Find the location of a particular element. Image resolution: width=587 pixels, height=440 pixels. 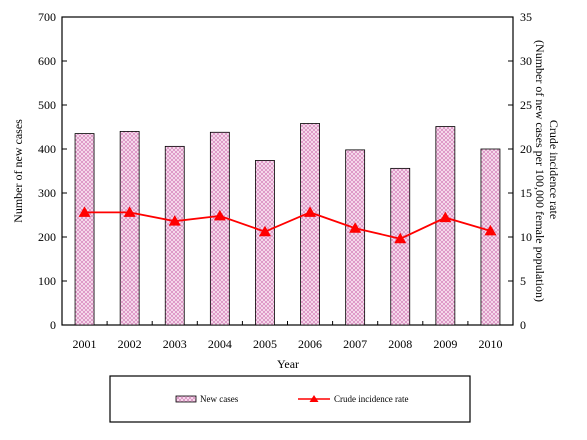

x-tick-label-2010: 2010 is located at coordinates (490, 344).